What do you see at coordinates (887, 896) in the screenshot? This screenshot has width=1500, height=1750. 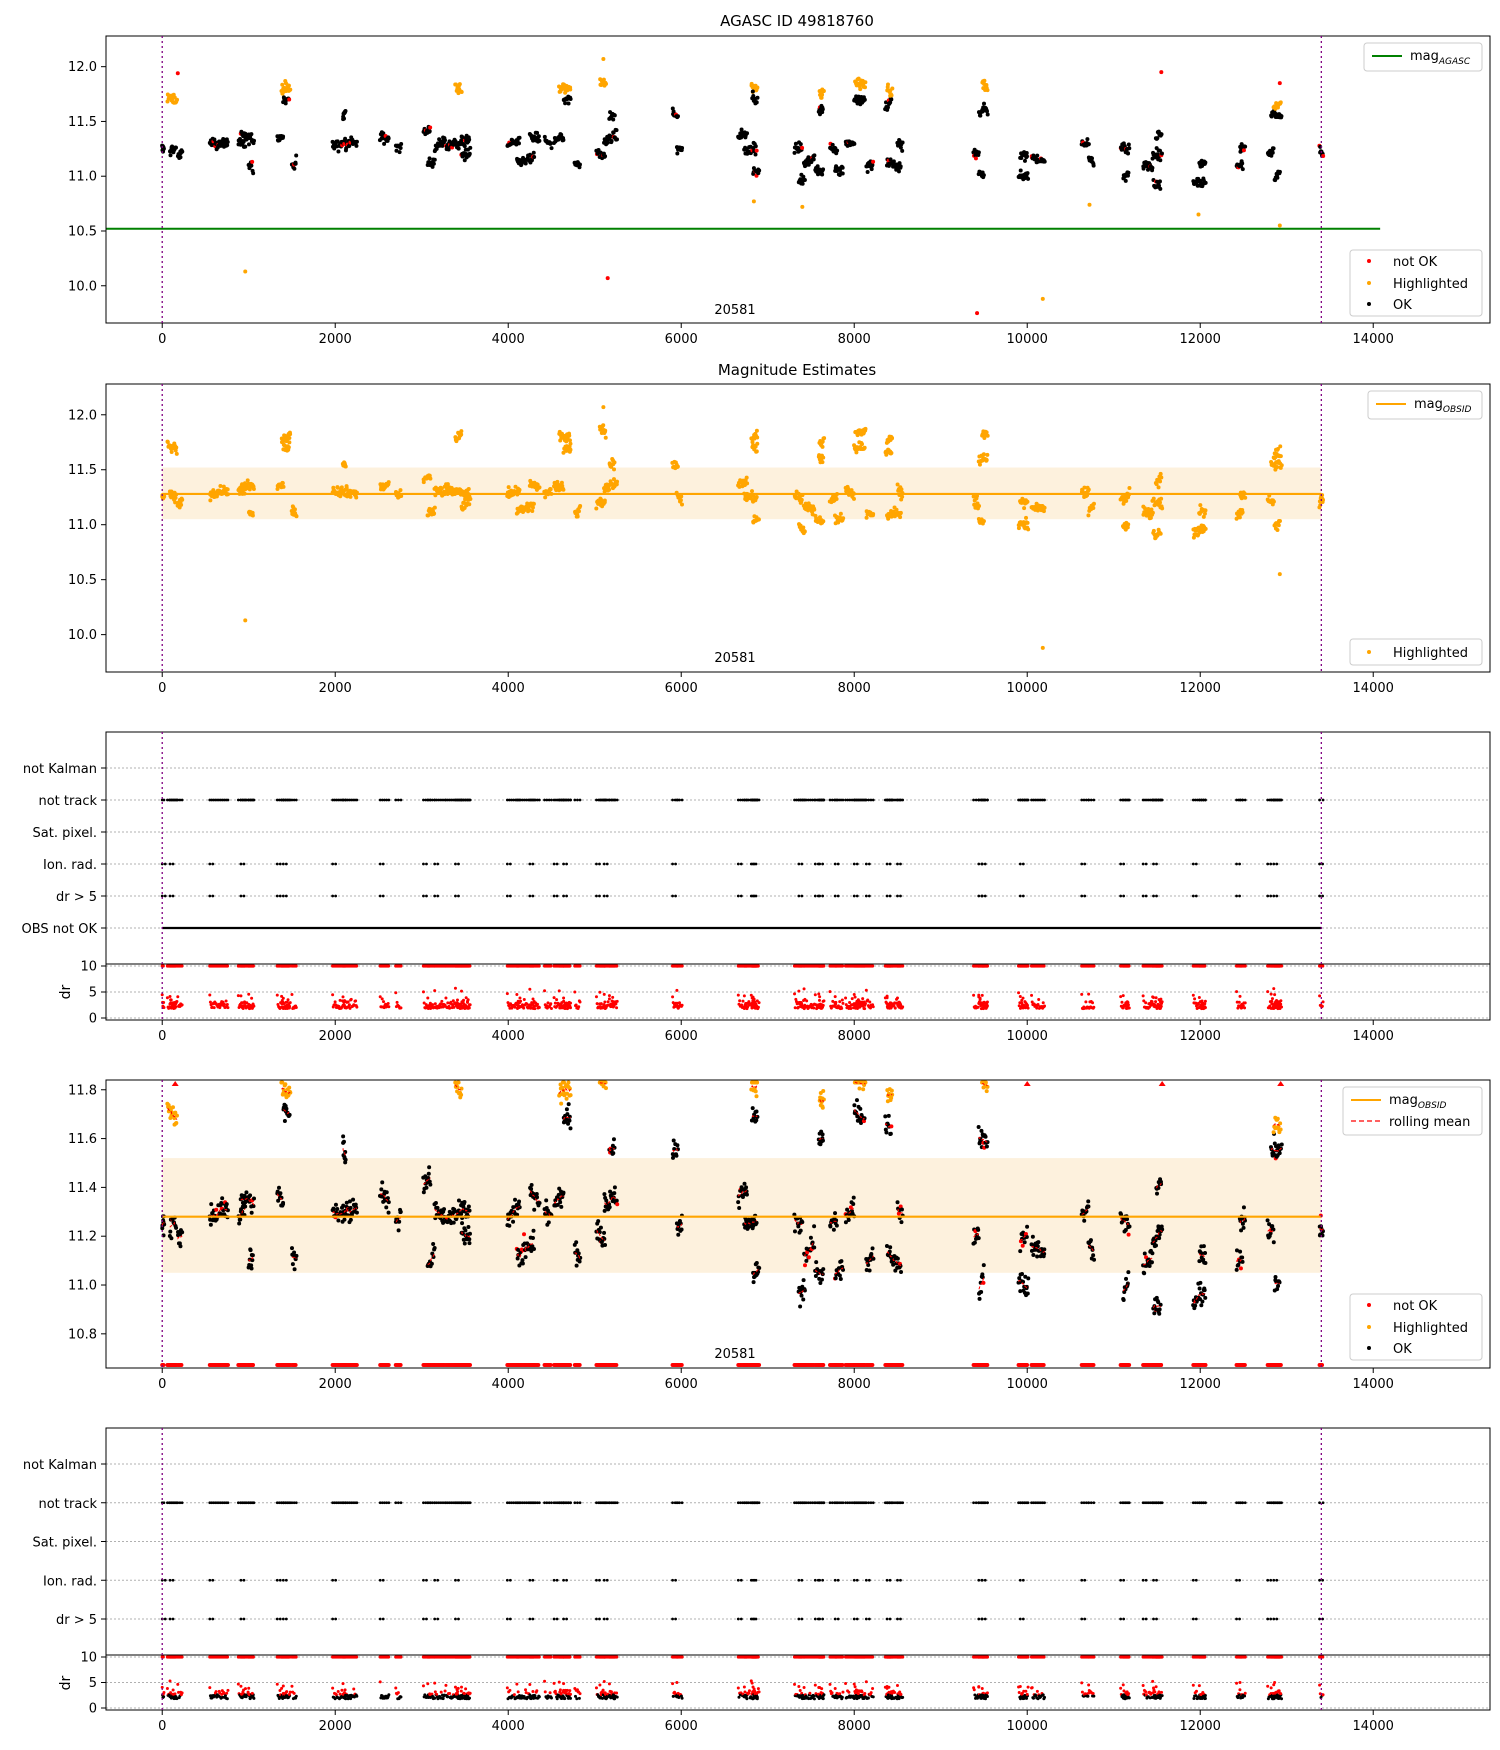 I see `p3-flag-4-o54-a` at bounding box center [887, 896].